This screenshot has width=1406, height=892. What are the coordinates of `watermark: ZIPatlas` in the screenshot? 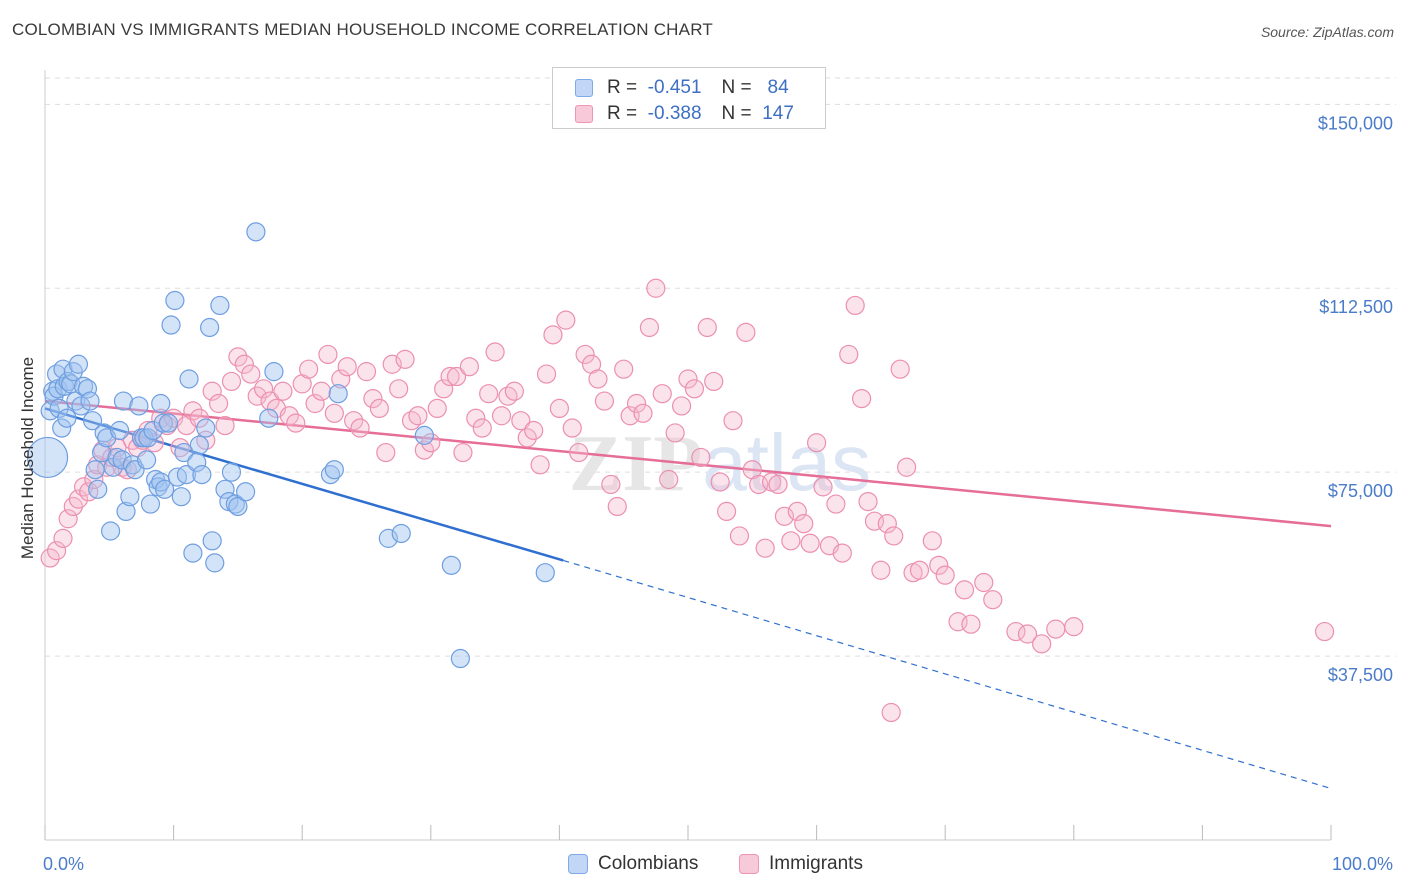 It's located at (720, 463).